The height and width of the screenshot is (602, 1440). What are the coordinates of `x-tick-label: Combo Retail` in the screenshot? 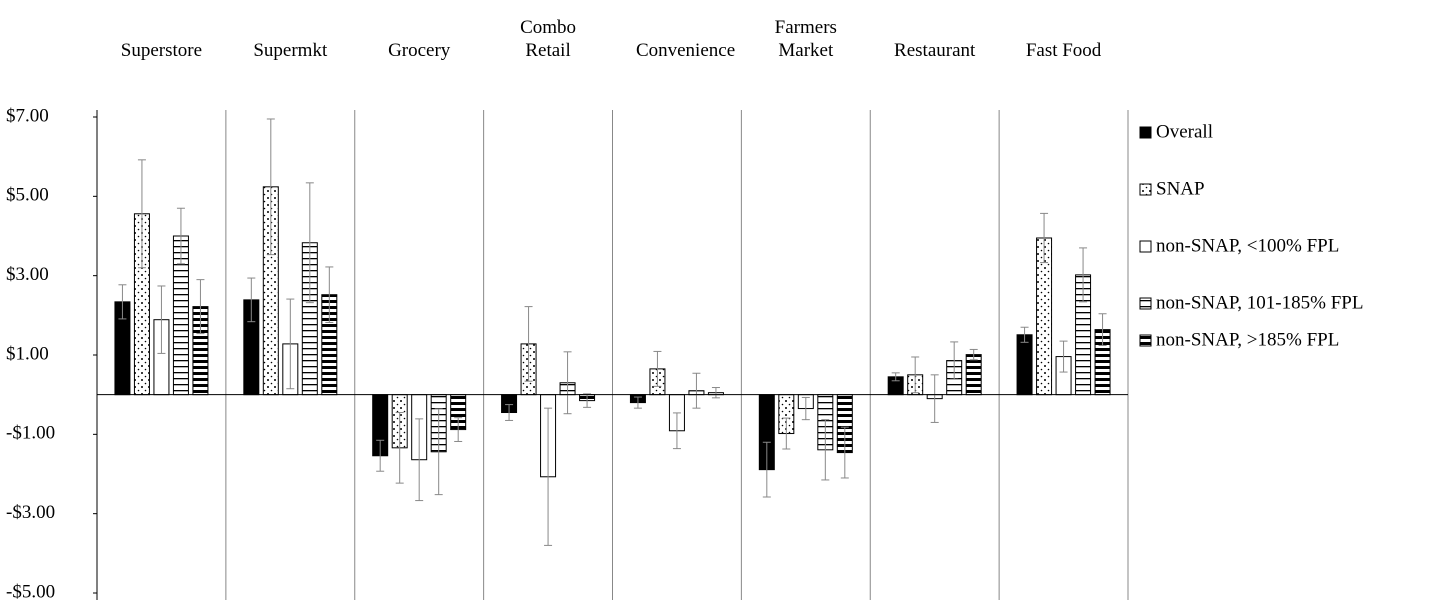 It's located at (548, 39).